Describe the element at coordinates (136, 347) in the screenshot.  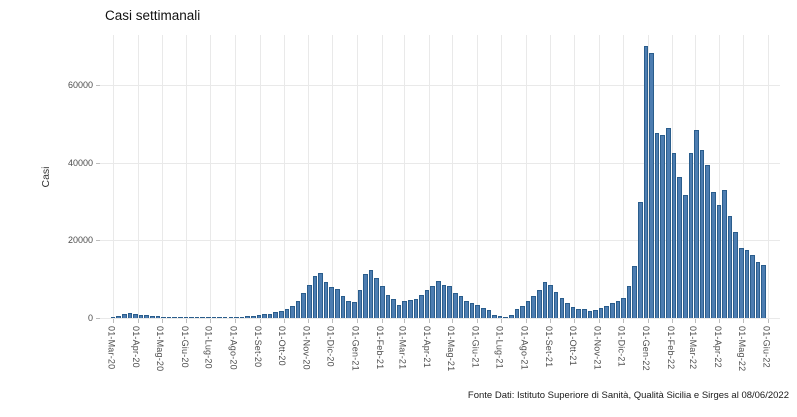
I see `x-tick-label: 01-Apr-20` at that location.